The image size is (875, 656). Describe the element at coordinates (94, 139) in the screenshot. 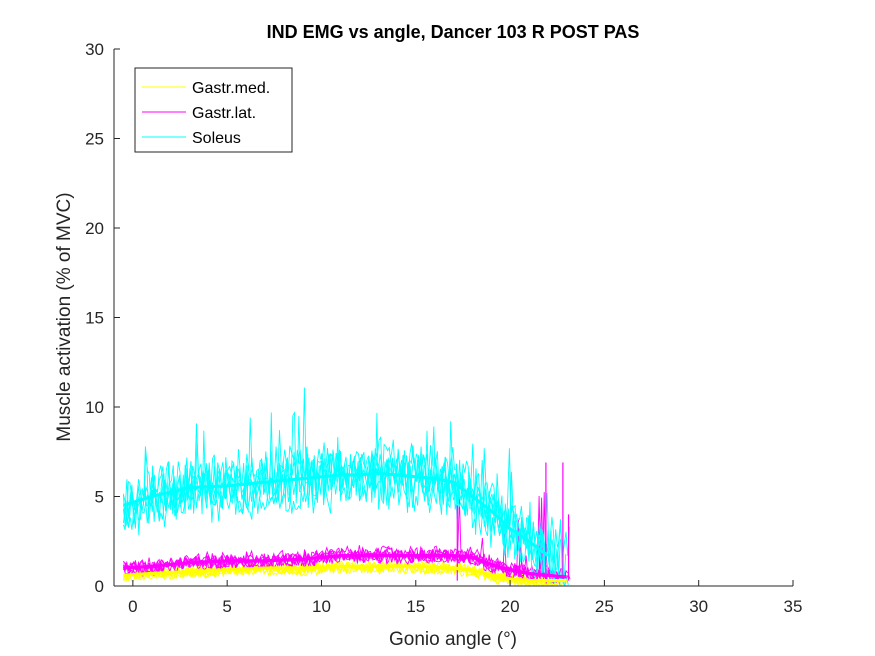

I see `y-tick-label: 25` at that location.